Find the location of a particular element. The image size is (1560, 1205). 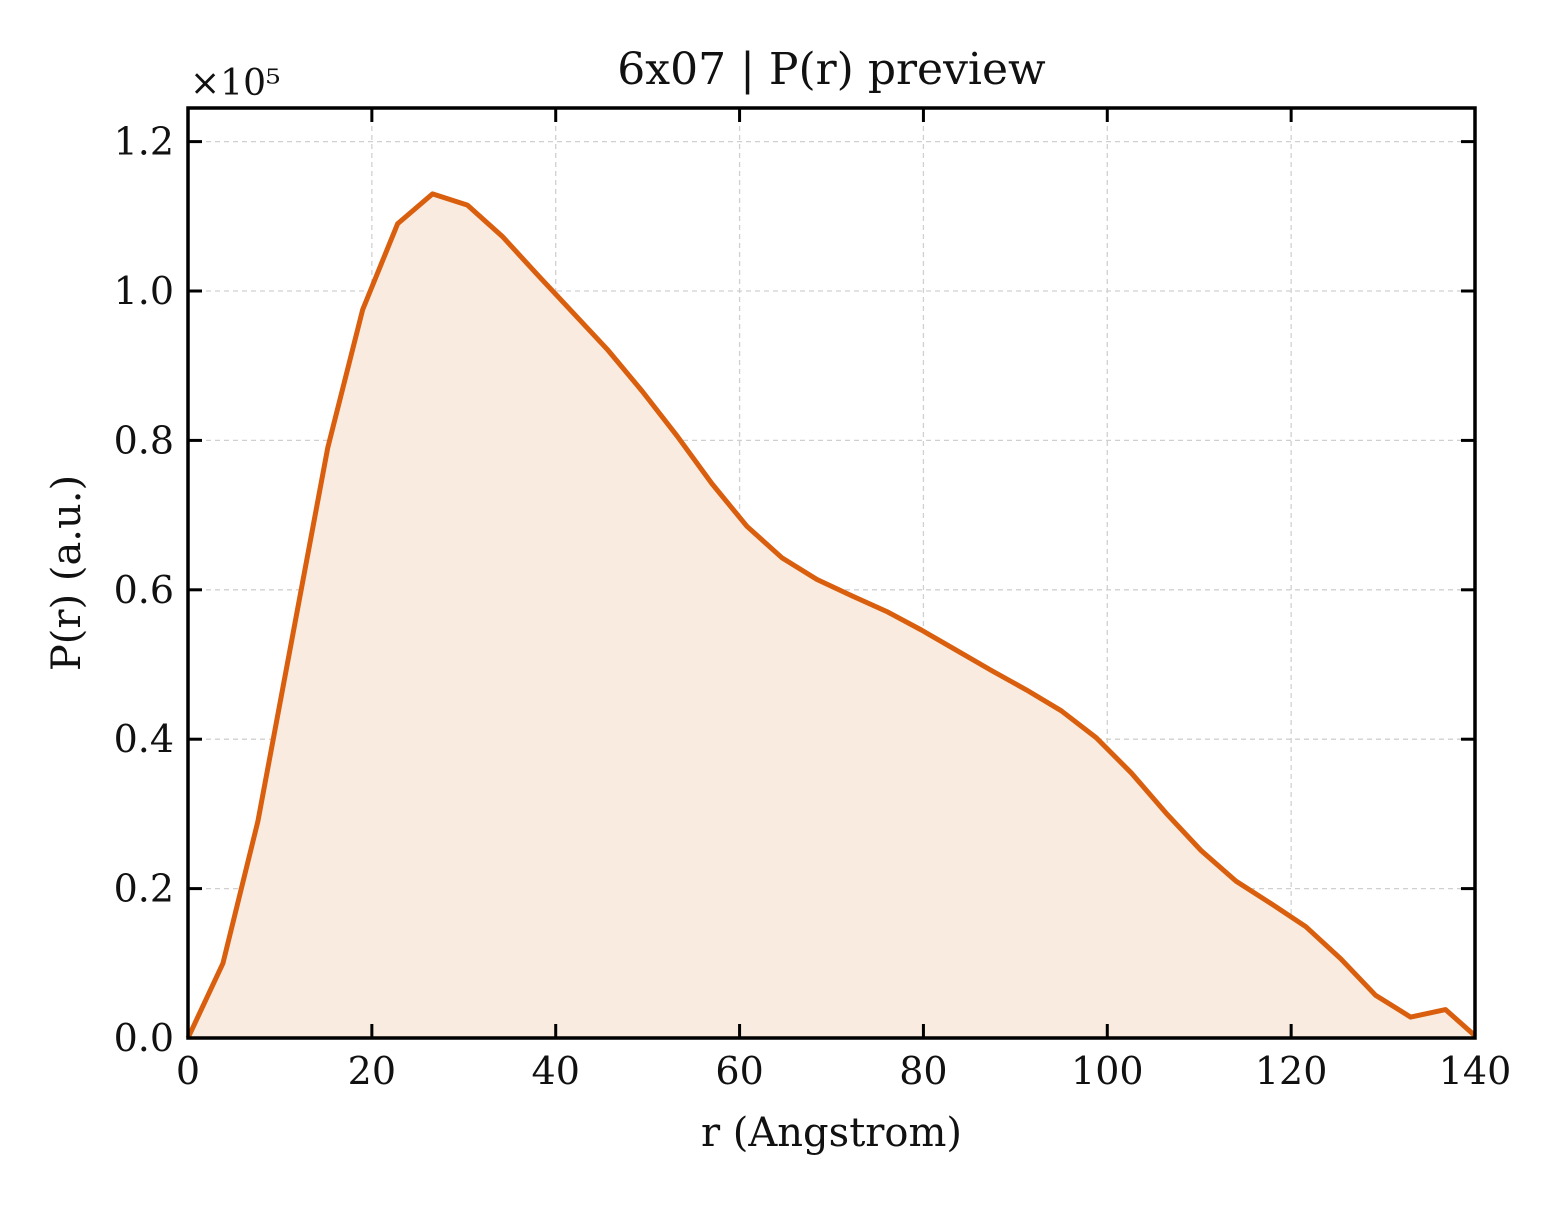

y-axis-label: P(r) (a.u.) is located at coordinates (67, 573).